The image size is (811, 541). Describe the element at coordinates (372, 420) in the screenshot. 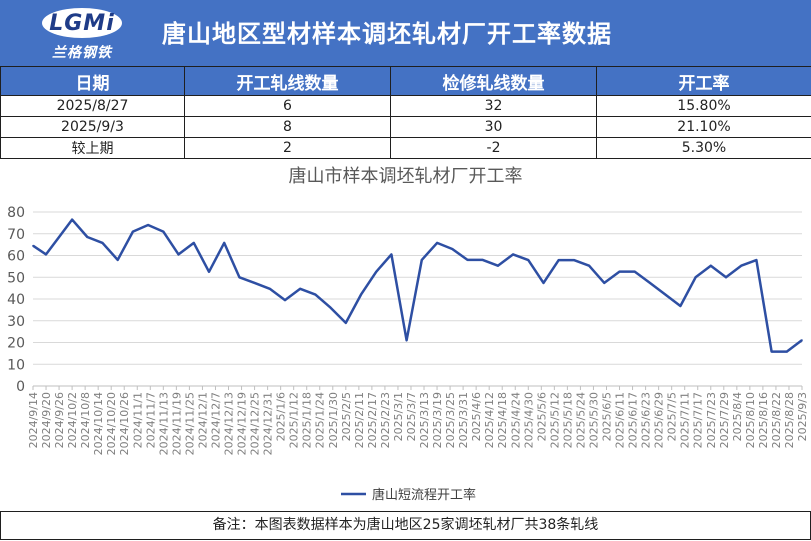

I see `x-tick-label: 2025/2/17` at that location.